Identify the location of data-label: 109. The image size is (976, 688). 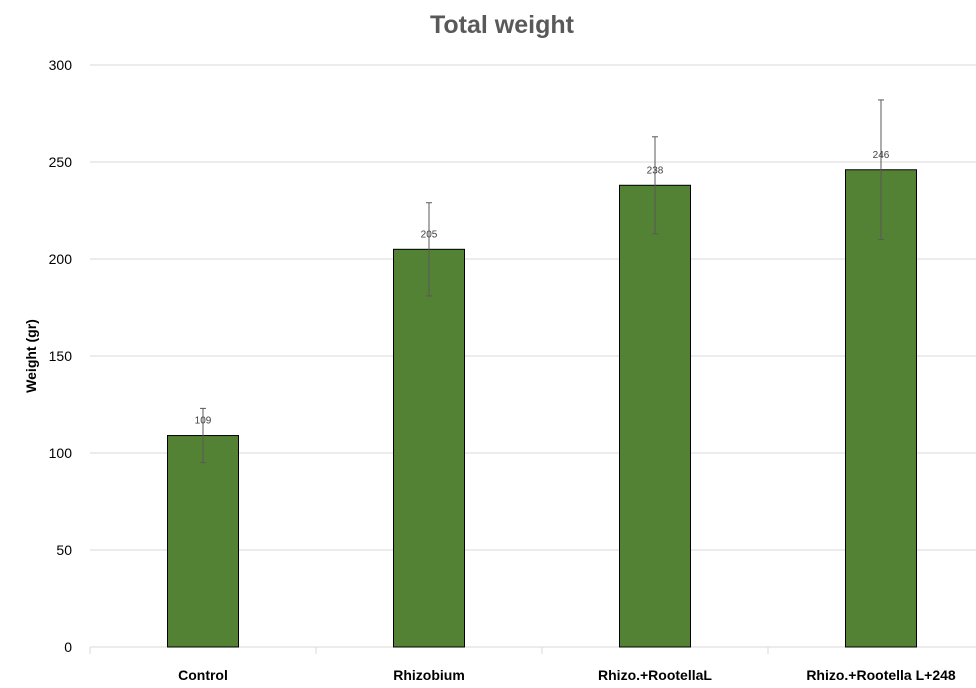
(203, 421).